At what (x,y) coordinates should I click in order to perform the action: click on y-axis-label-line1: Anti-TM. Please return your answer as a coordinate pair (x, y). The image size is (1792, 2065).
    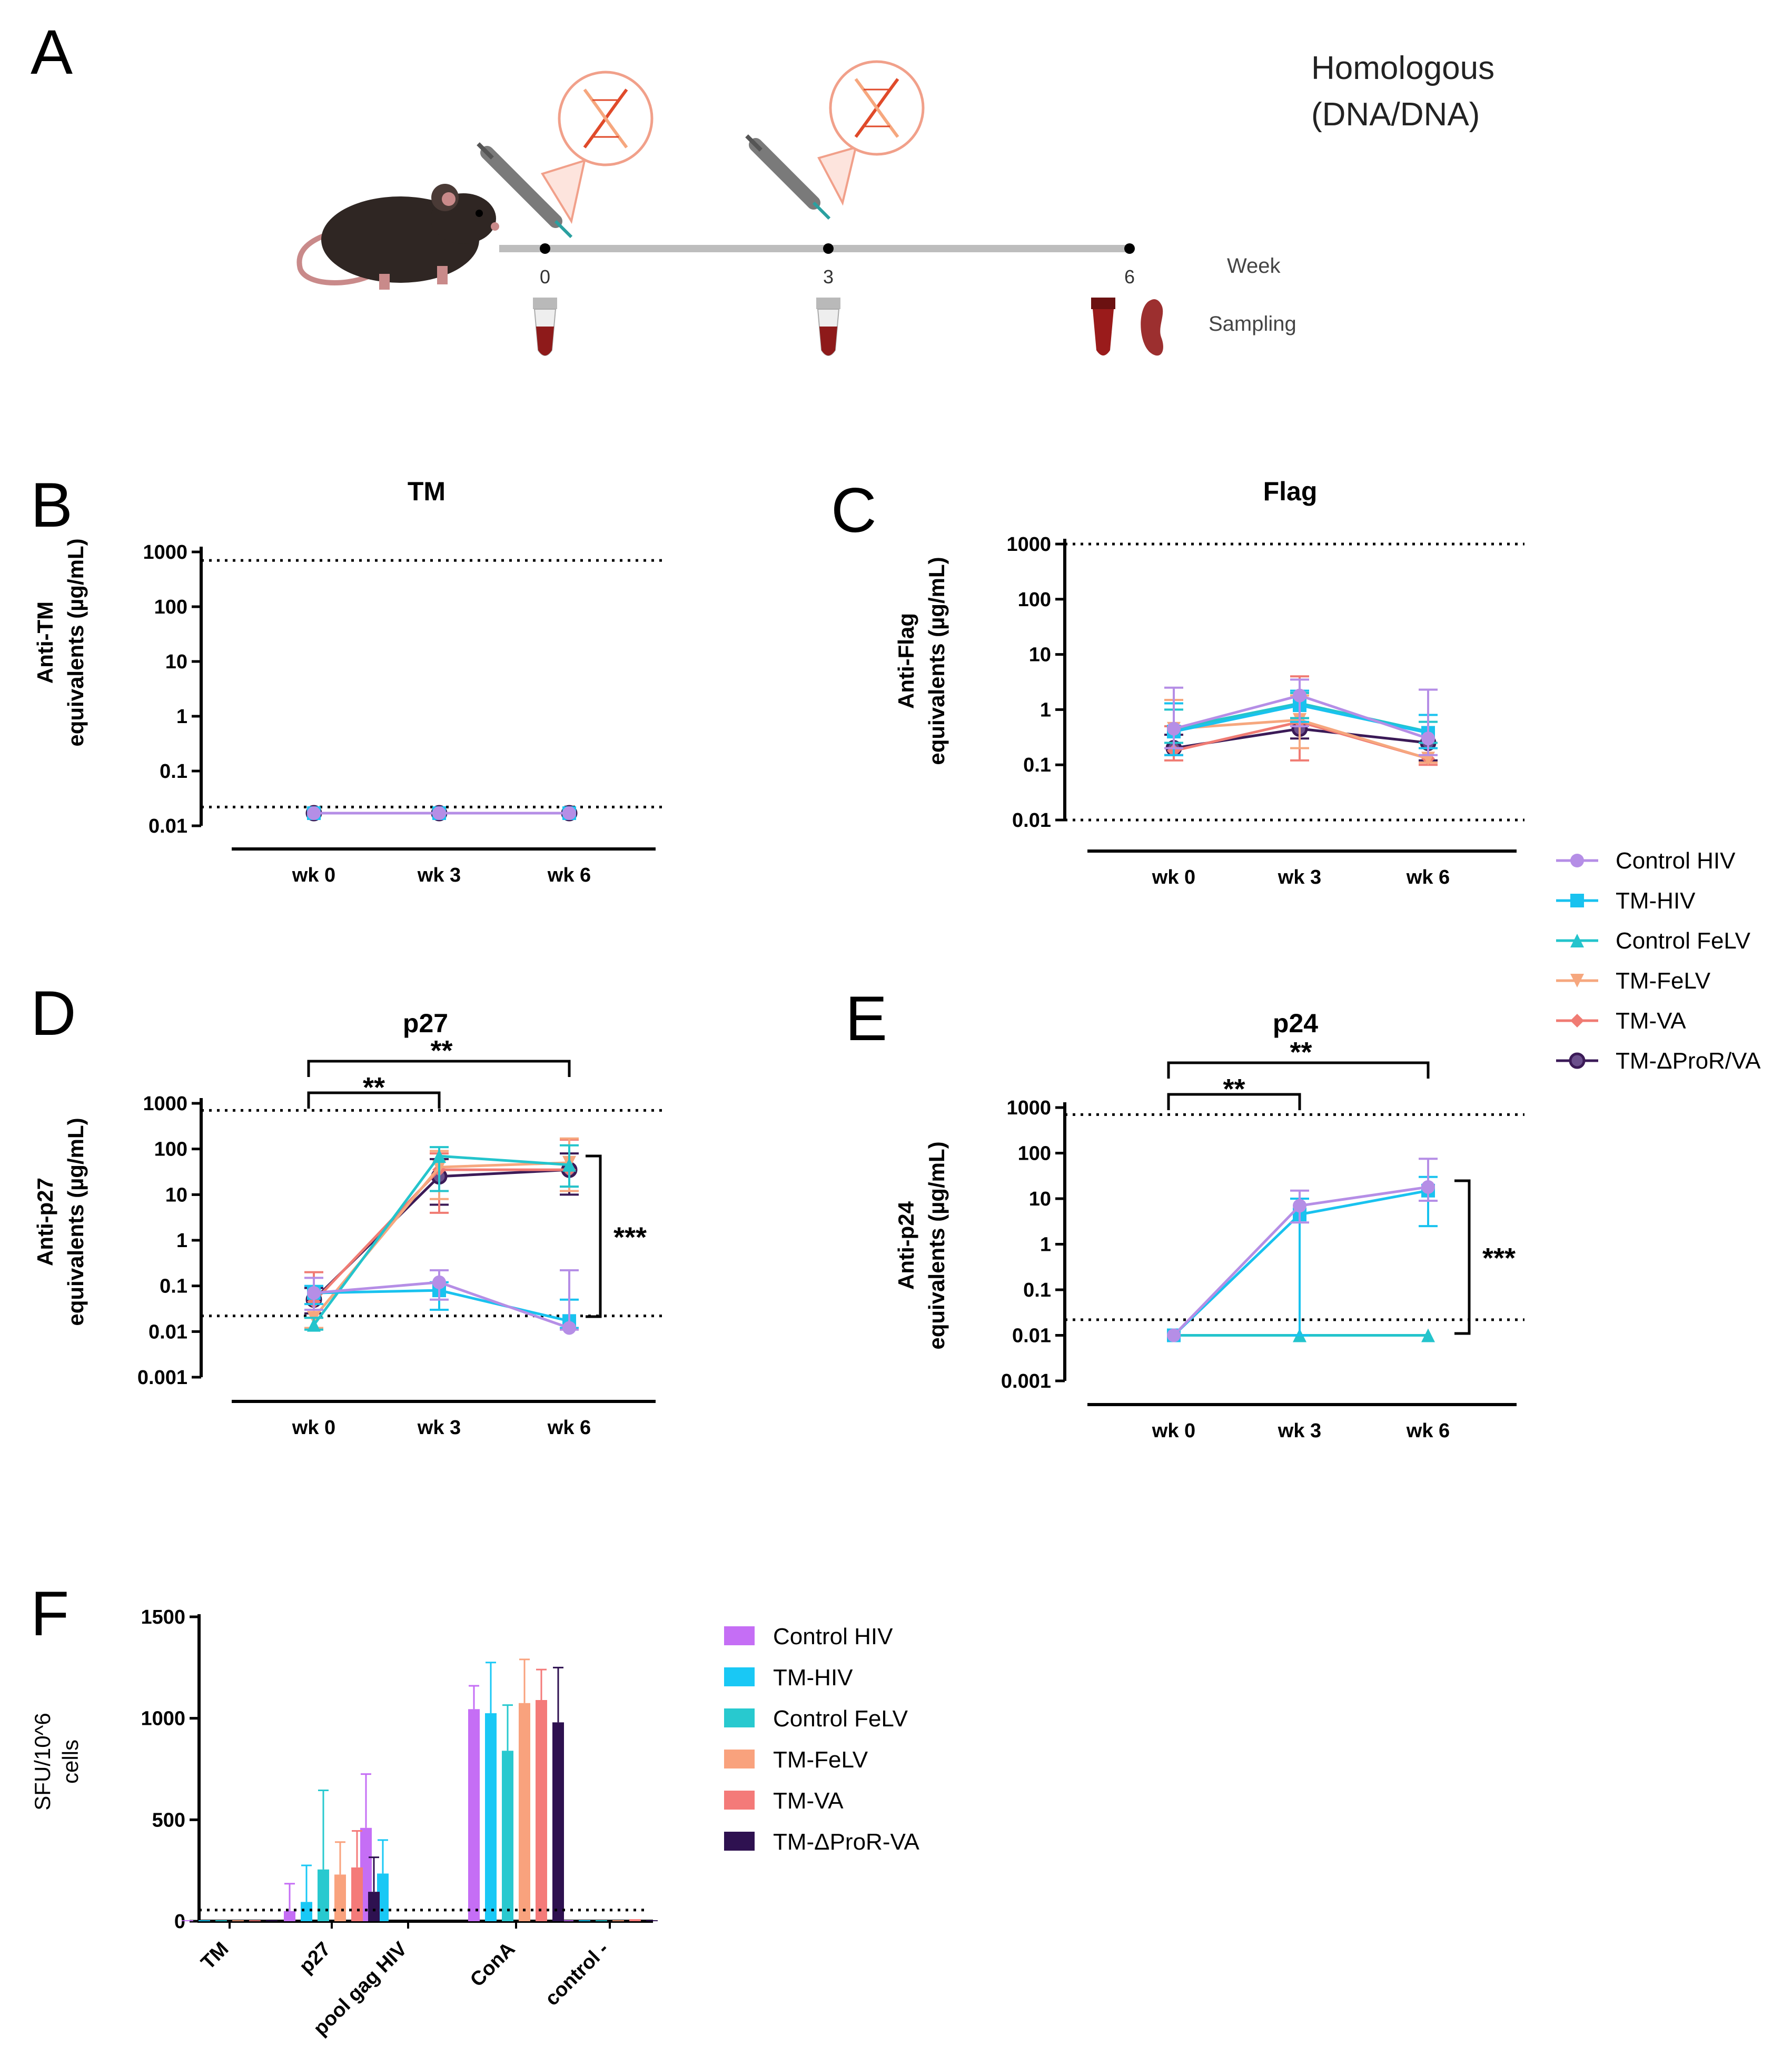
    Looking at the image, I should click on (45, 642).